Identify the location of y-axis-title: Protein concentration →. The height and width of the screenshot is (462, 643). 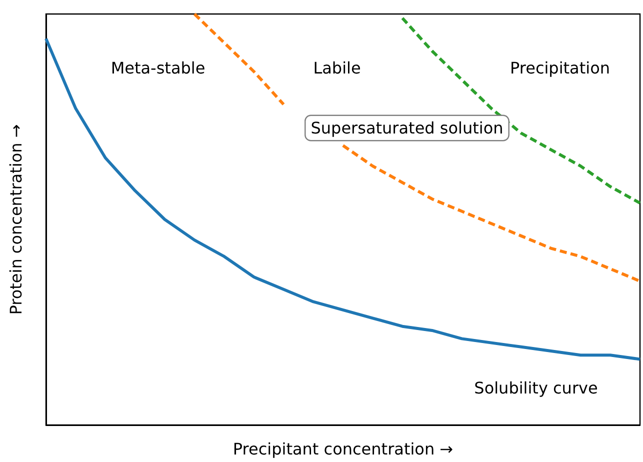
(16, 219).